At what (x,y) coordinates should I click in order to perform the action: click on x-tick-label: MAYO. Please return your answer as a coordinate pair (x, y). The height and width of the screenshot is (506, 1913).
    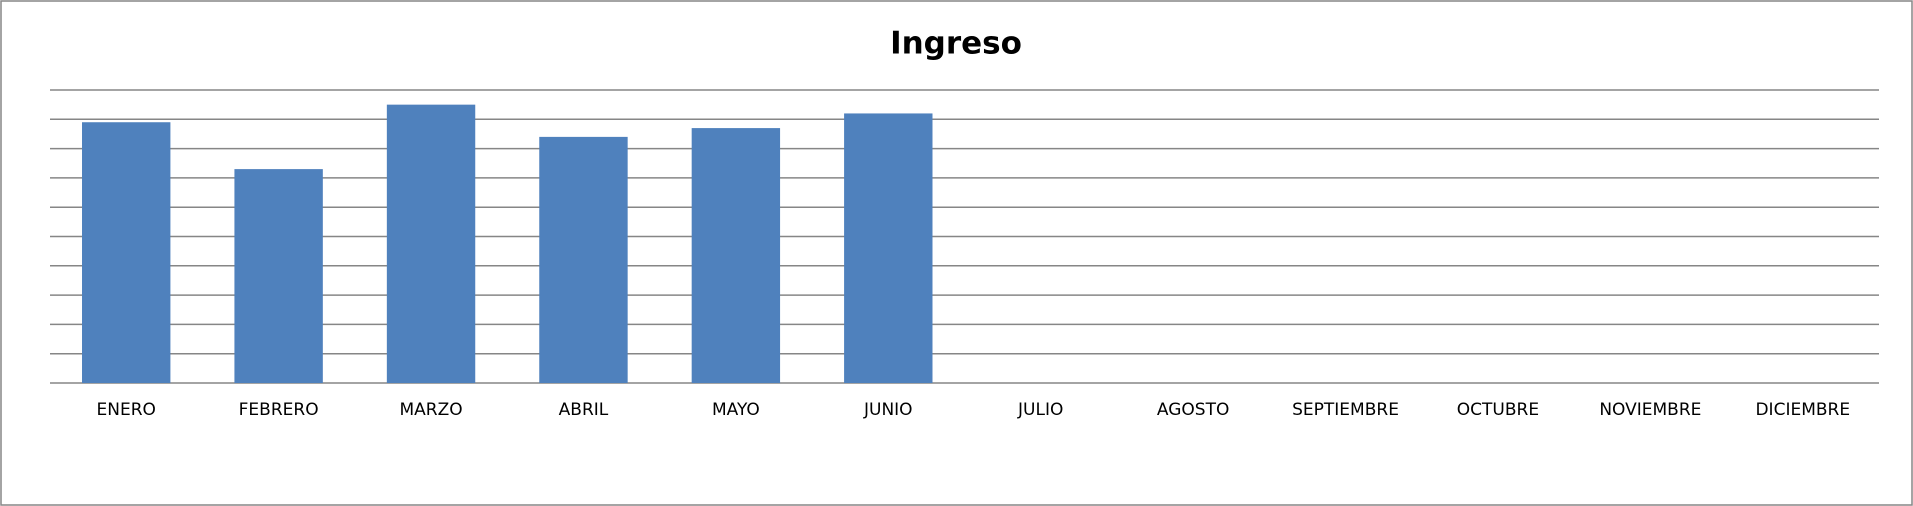
    Looking at the image, I should click on (736, 410).